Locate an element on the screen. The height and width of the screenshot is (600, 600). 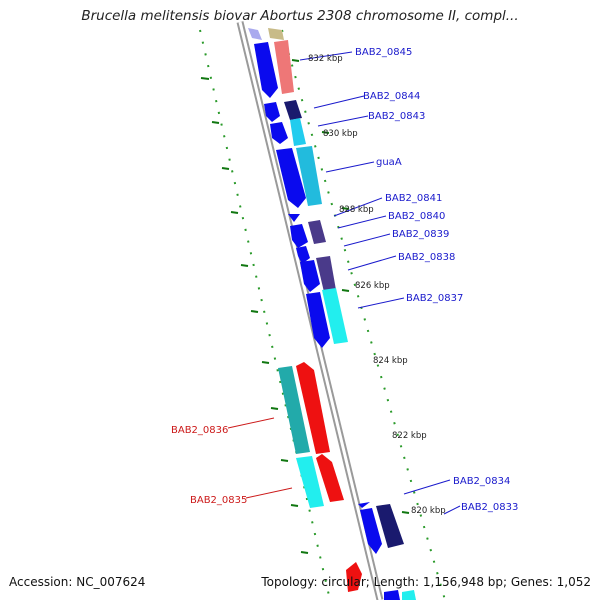
kbp-label: 820 kbp is located at coordinates (428, 511).